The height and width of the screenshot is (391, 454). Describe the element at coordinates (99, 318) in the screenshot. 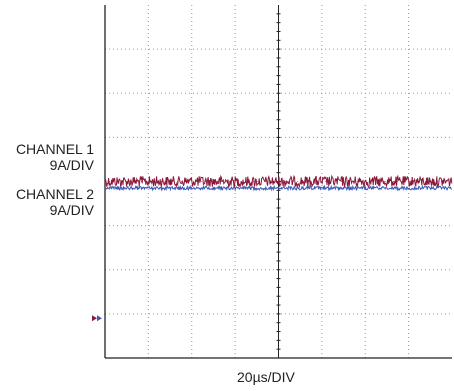

I see `channel-2-ground-marker` at that location.